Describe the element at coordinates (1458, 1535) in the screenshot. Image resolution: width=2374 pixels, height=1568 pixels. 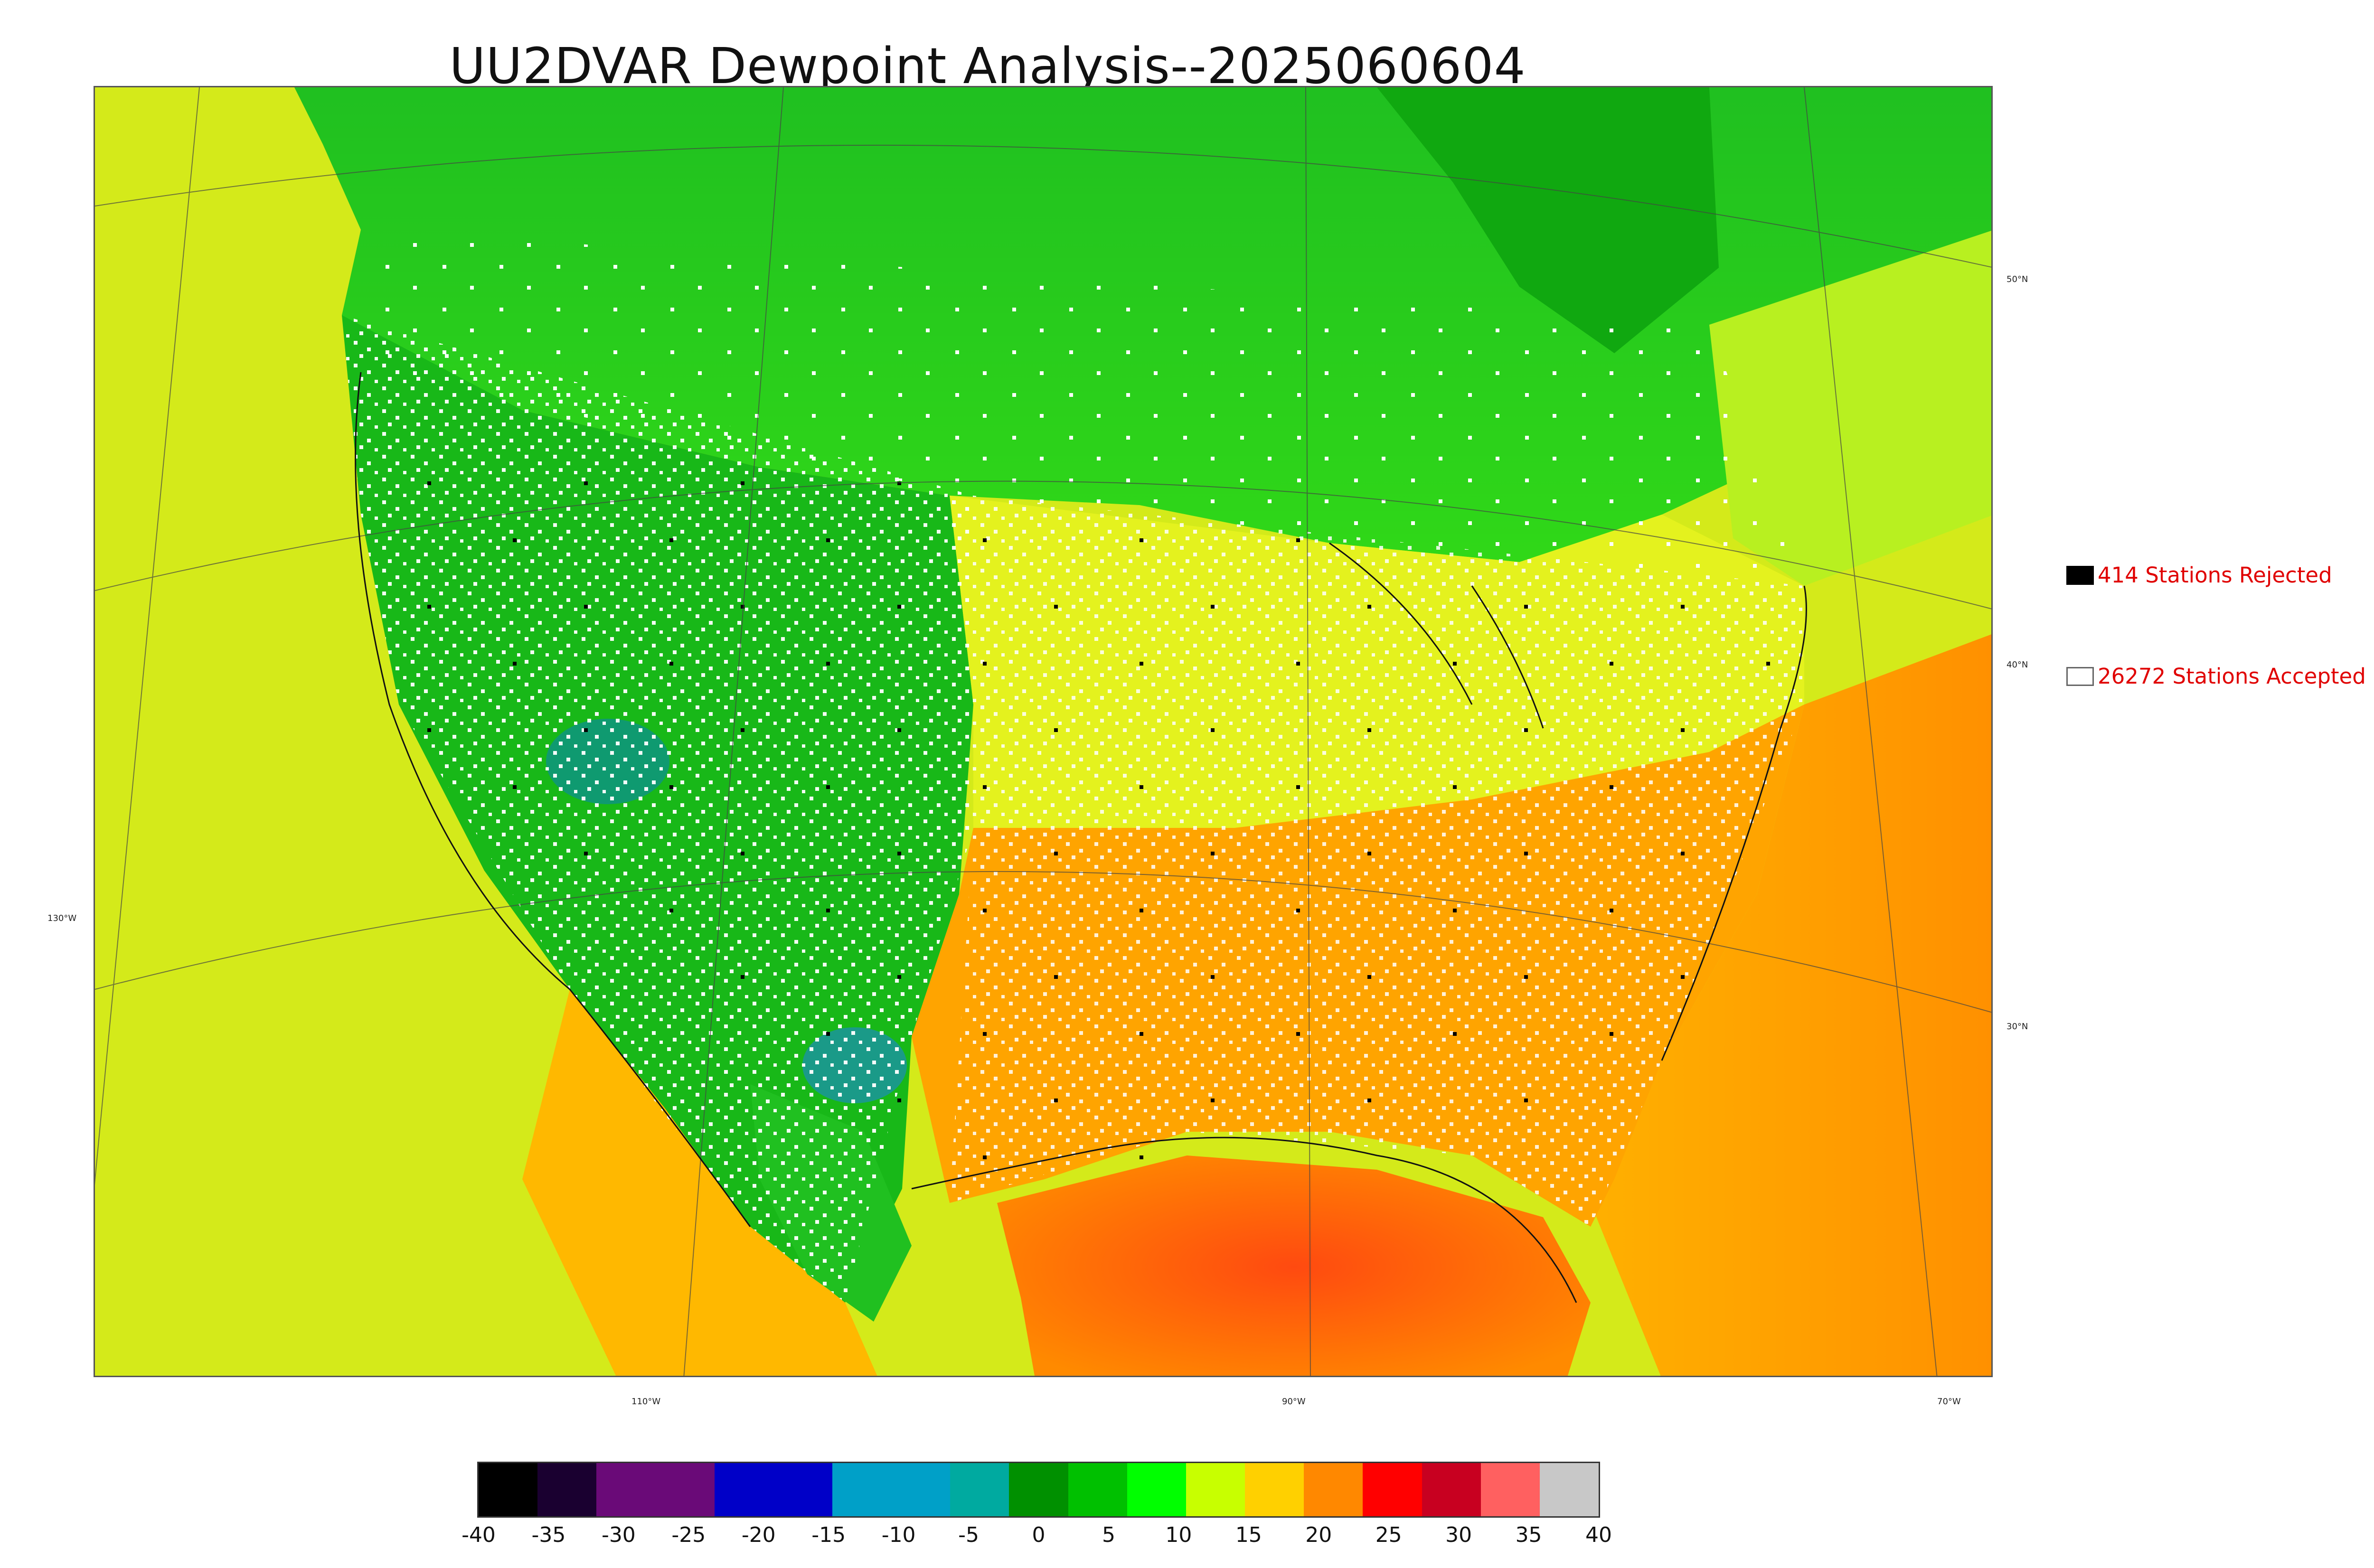
I see `colorbar-tick-label: 30` at that location.